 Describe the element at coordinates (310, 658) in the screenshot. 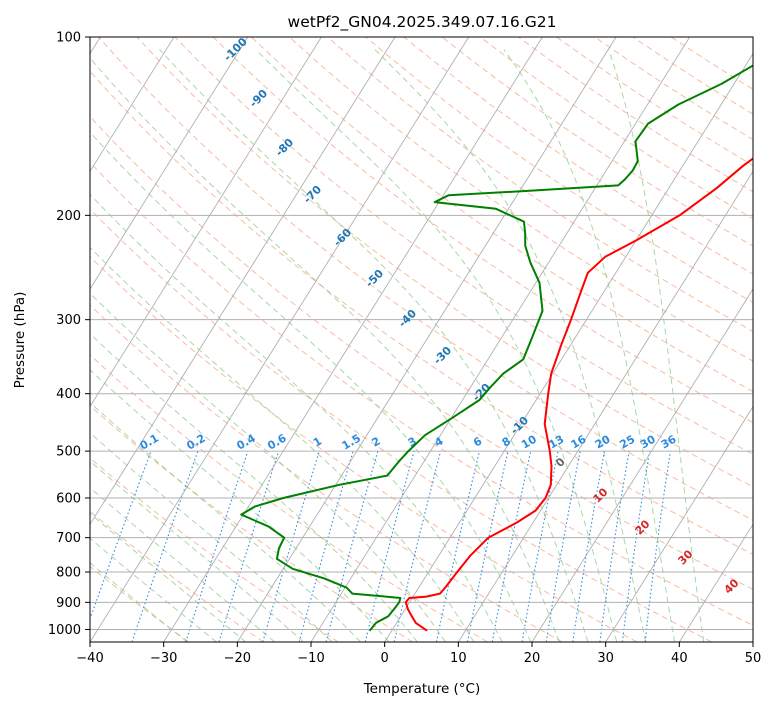

I see `x-tick-label: −10` at that location.